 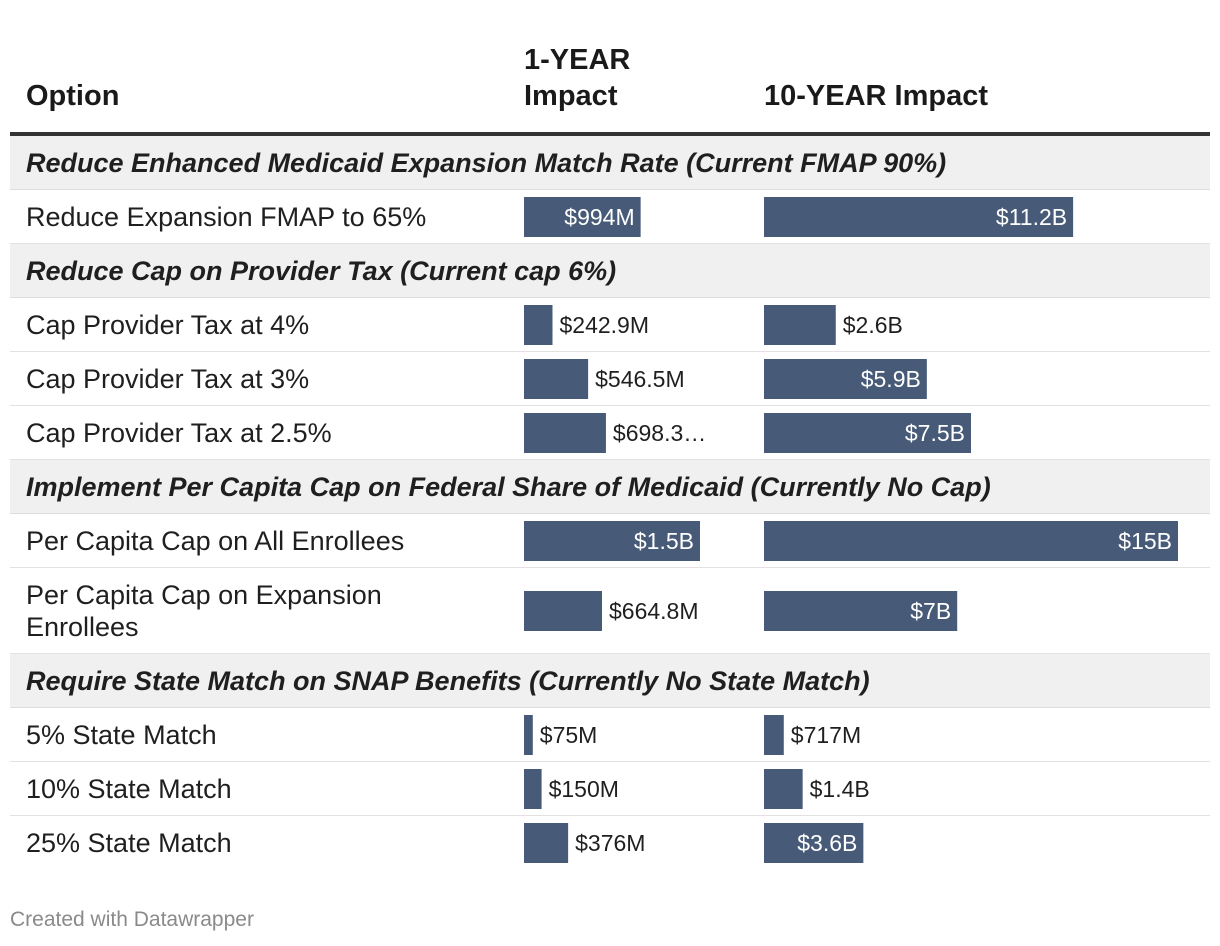 I want to click on column-header-one-year: 1-YEAR Impact, so click(x=577, y=78).